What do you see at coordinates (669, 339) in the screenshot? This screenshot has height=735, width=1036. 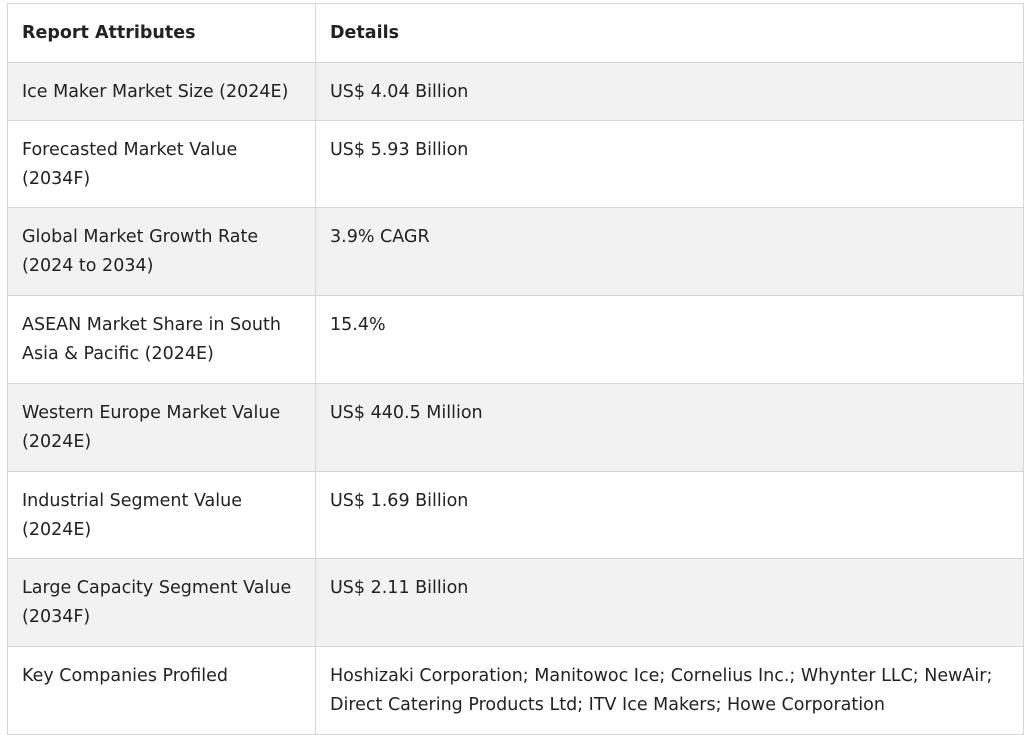 I see `details-cell: 15.4%` at bounding box center [669, 339].